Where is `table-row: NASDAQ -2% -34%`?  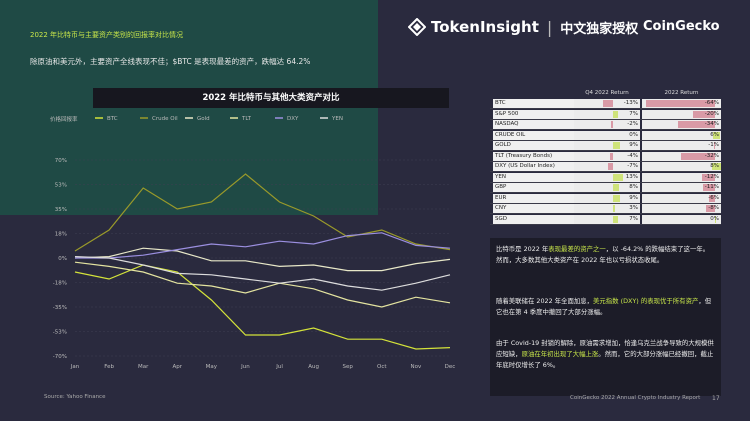
table-row: NASDAQ -2% -34% is located at coordinates (605, 125).